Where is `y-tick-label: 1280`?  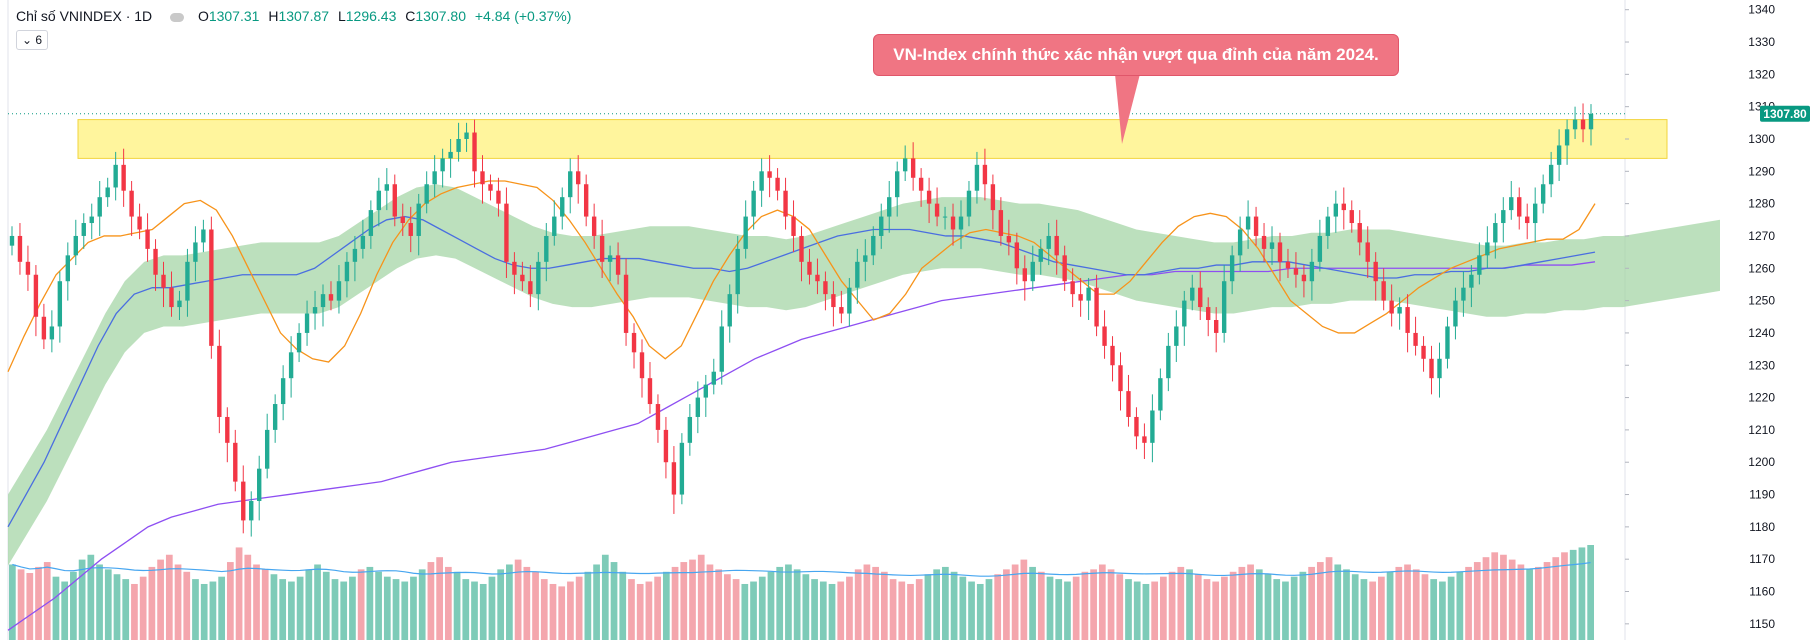
y-tick-label: 1280 is located at coordinates (1761, 204).